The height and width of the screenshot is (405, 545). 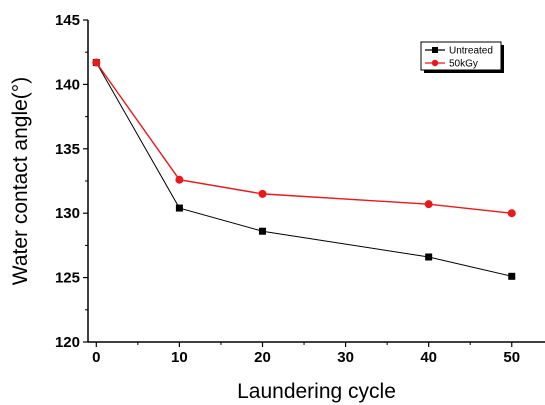 What do you see at coordinates (67, 149) in the screenshot?
I see `y-tick-label: 135` at bounding box center [67, 149].